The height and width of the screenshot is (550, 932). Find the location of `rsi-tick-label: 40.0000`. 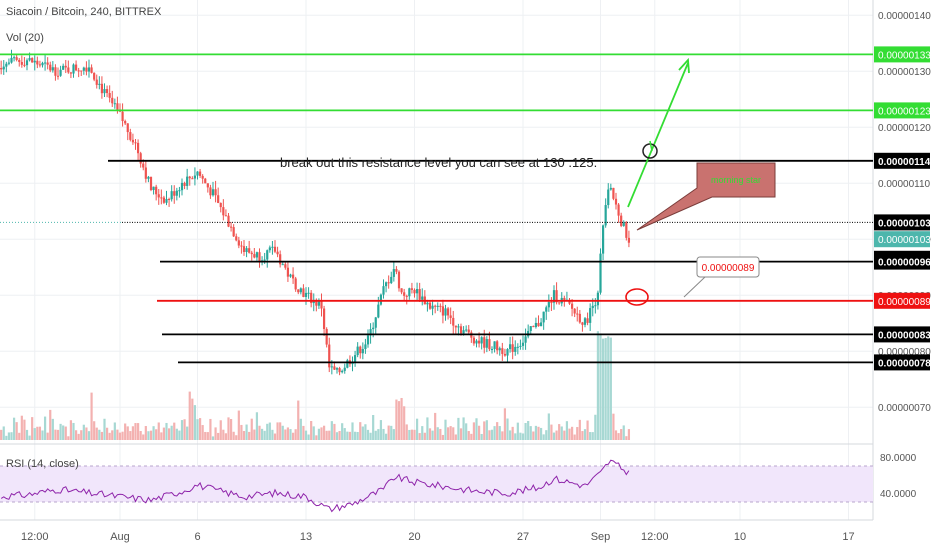

rsi-tick-label: 40.0000 is located at coordinates (898, 494).